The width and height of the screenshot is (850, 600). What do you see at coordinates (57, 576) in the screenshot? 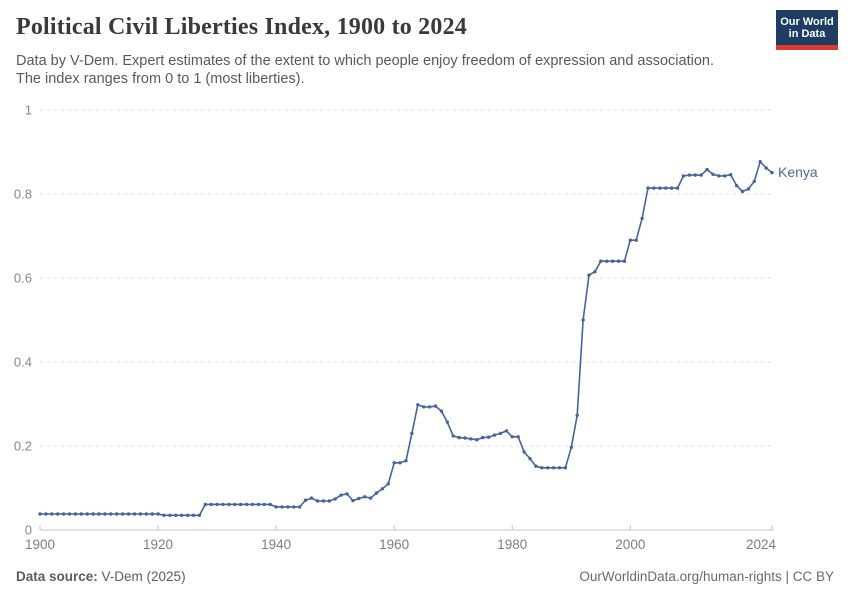
I see `data-source-label: Data source:` at bounding box center [57, 576].